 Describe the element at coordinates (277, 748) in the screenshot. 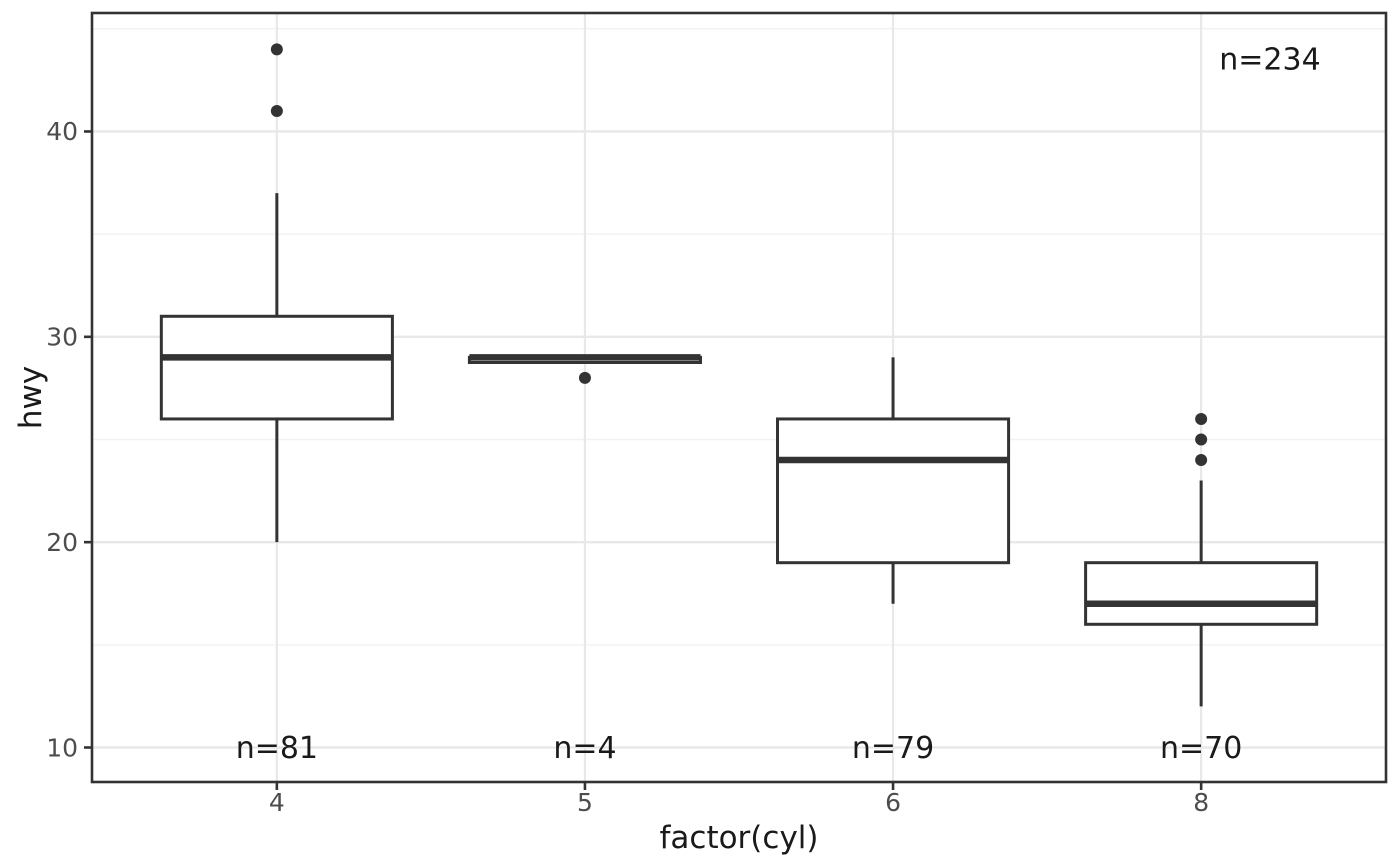

I see `count-label: n=81` at that location.